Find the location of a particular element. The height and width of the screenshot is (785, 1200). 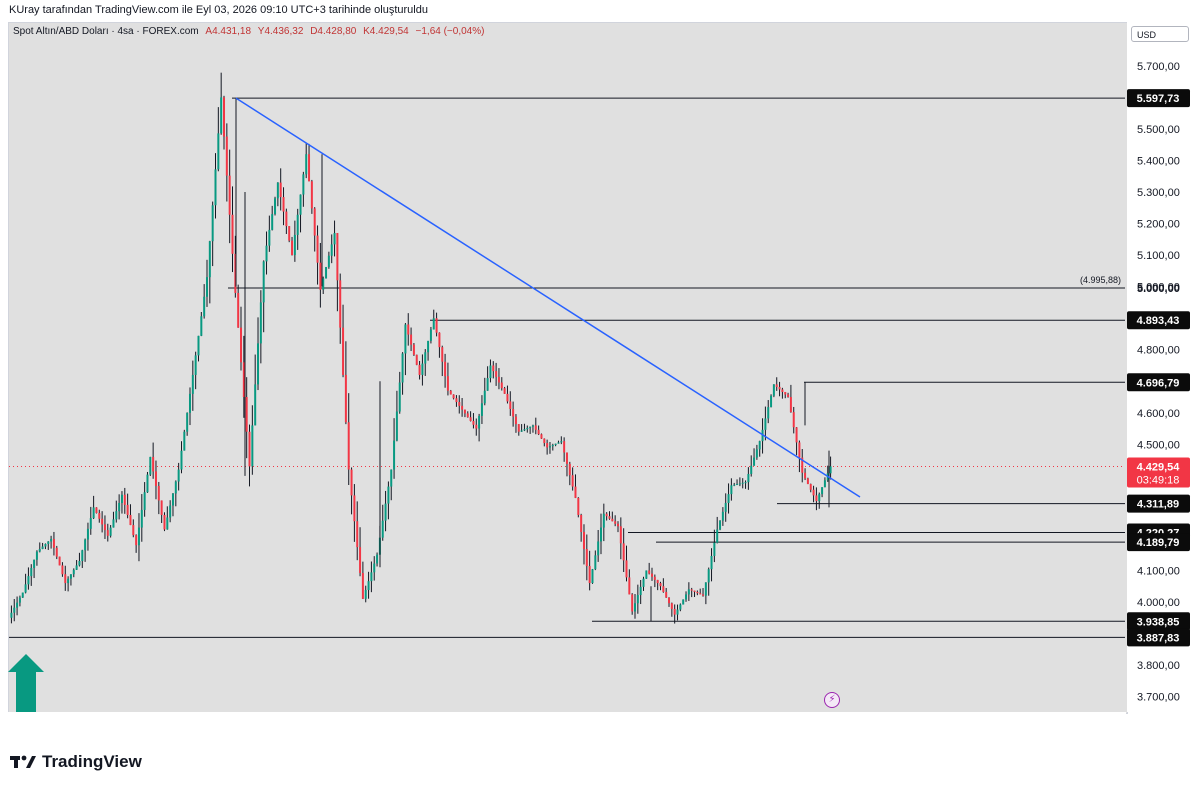

tradingview-logo: TradingView is located at coordinates (76, 762).